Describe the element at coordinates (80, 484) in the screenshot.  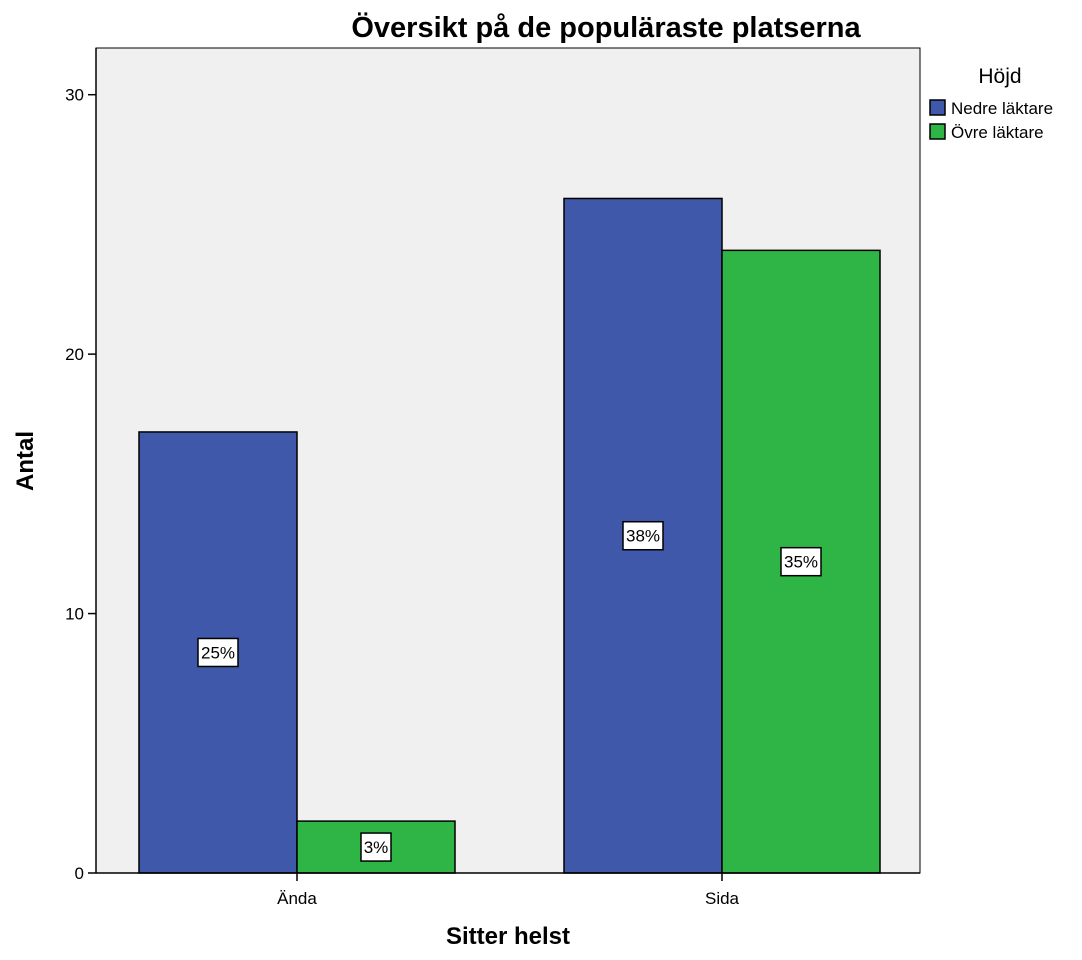
I see `y-axis-ticks: 0 10 20 30` at that location.